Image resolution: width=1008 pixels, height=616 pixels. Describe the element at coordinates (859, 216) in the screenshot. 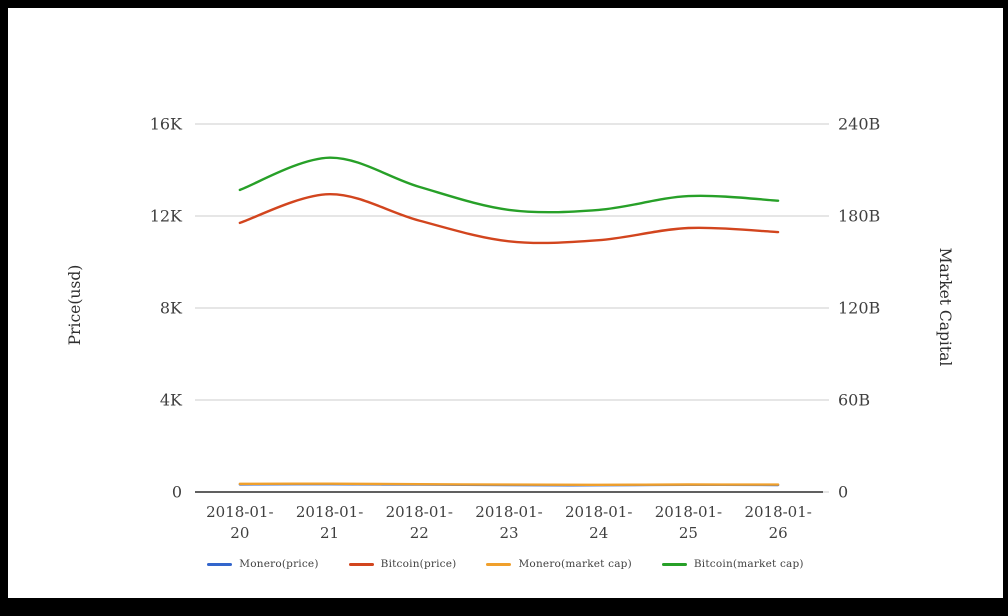

I see `right-axis-tick-label: 180B` at that location.